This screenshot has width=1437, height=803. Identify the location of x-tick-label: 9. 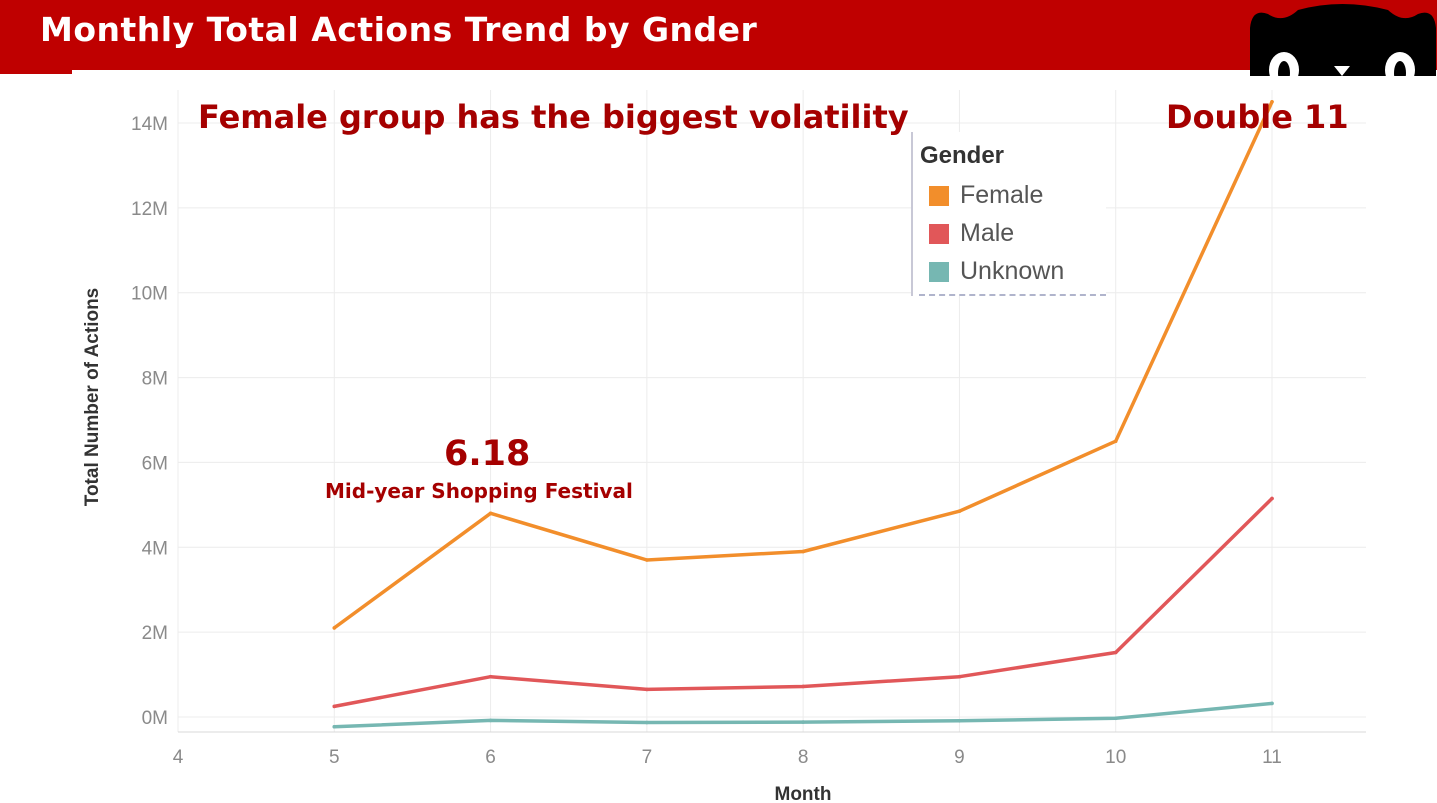
(959, 757).